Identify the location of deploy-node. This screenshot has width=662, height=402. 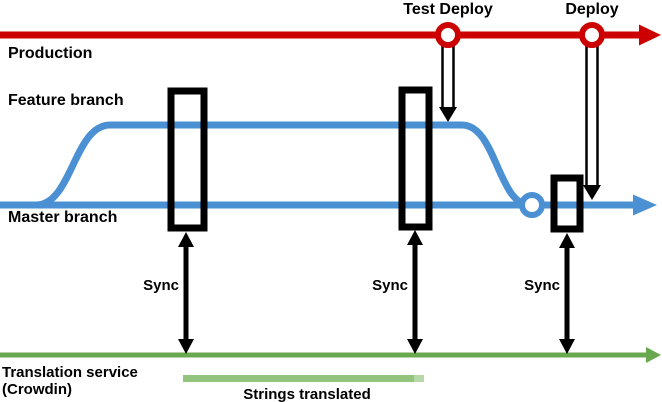
(592, 35).